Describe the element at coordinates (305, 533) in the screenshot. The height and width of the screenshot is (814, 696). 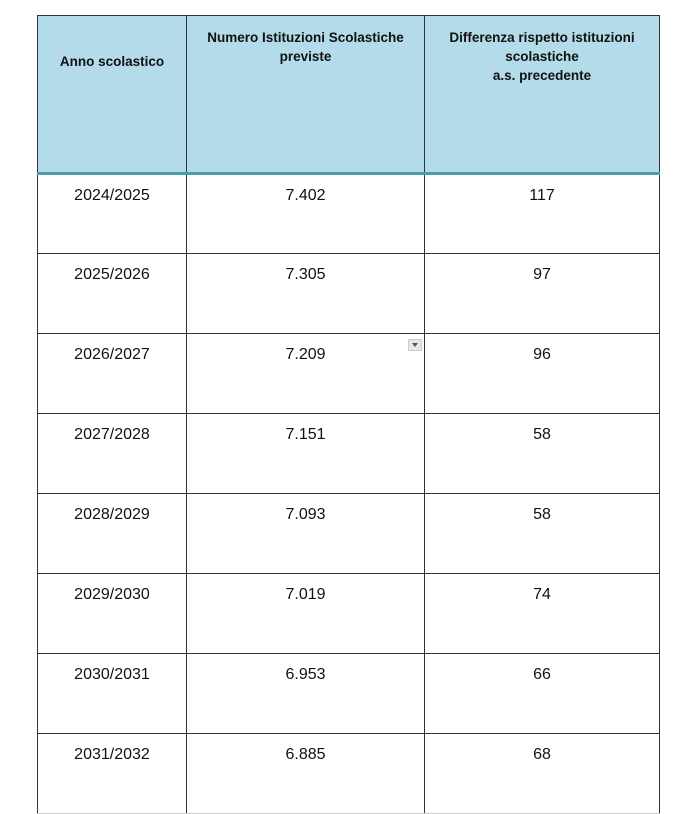
I see `cell-numero: 7.093` at that location.